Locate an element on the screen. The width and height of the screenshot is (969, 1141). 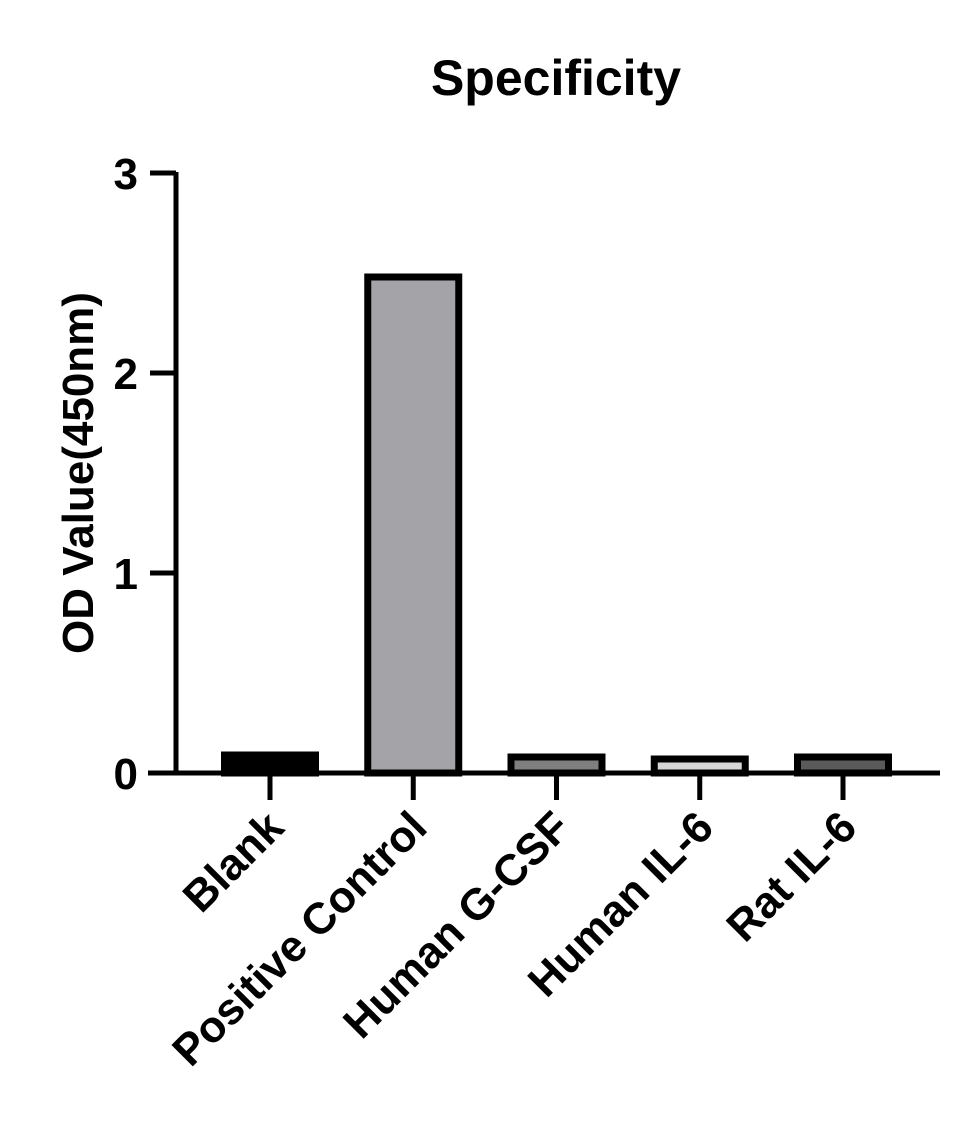
chart-title: Specificity is located at coordinates (556, 78).